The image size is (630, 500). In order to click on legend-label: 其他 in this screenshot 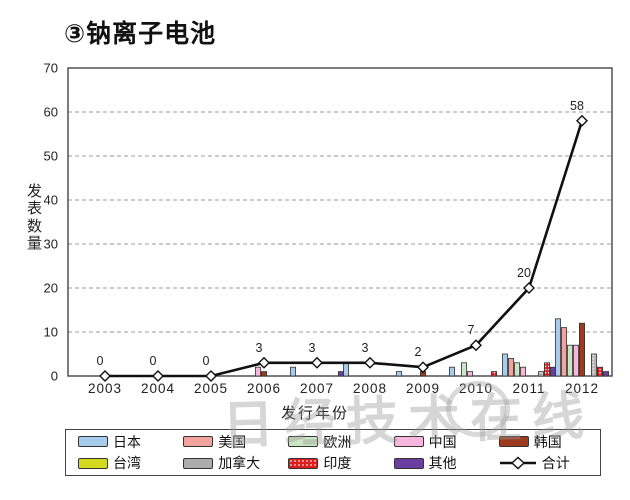, I will do `click(442, 463)`.